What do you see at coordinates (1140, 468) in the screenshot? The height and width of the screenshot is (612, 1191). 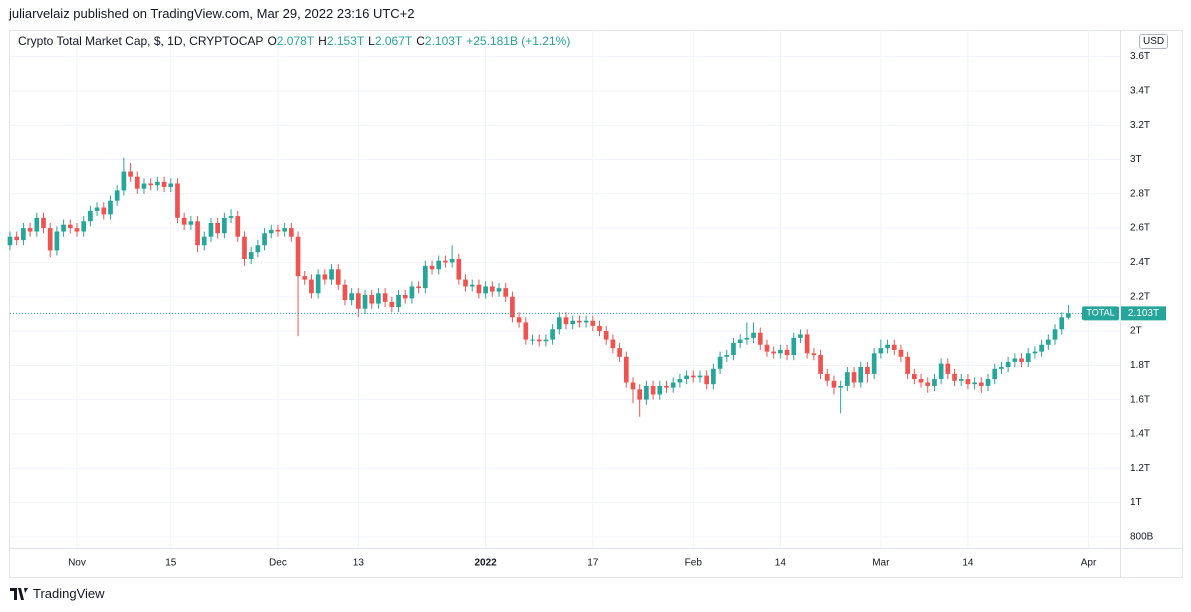 I see `y-tick-label: 1.2T` at bounding box center [1140, 468].